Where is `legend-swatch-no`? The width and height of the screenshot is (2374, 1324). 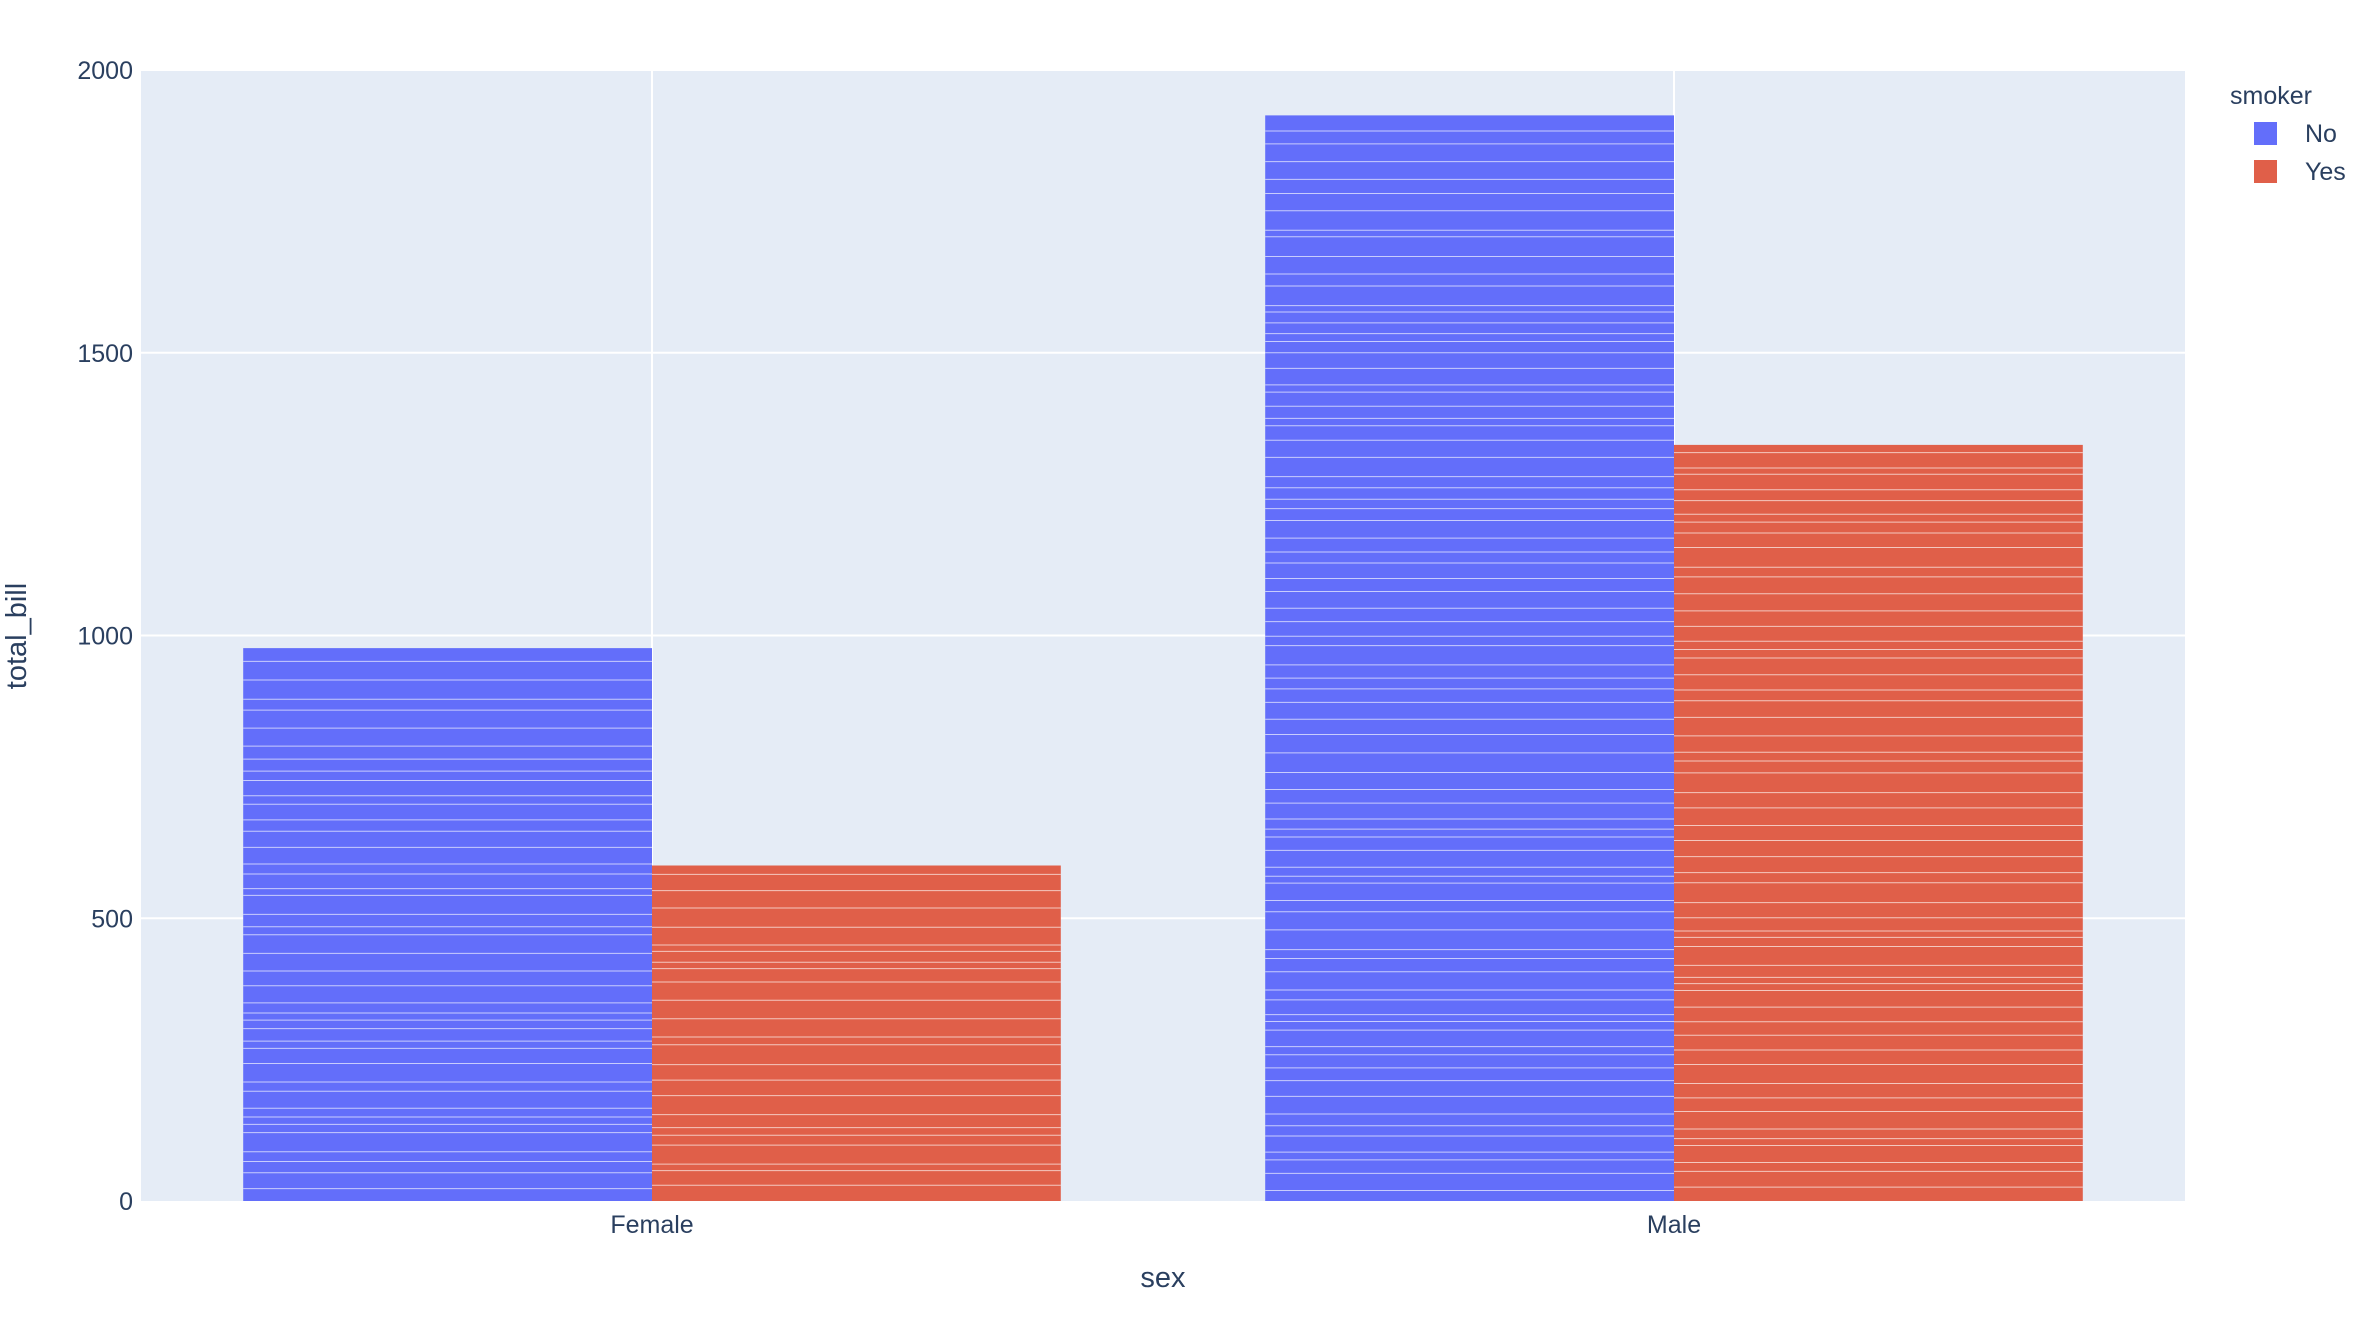 legend-swatch-no is located at coordinates (2265, 133).